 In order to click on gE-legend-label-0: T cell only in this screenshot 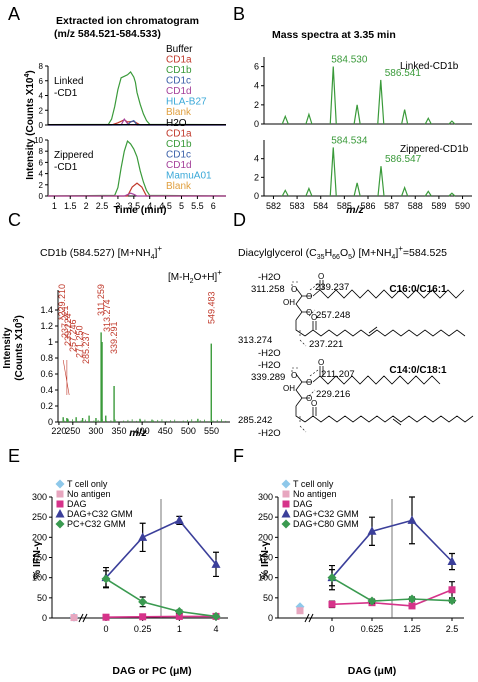, I will do `click(87, 484)`.